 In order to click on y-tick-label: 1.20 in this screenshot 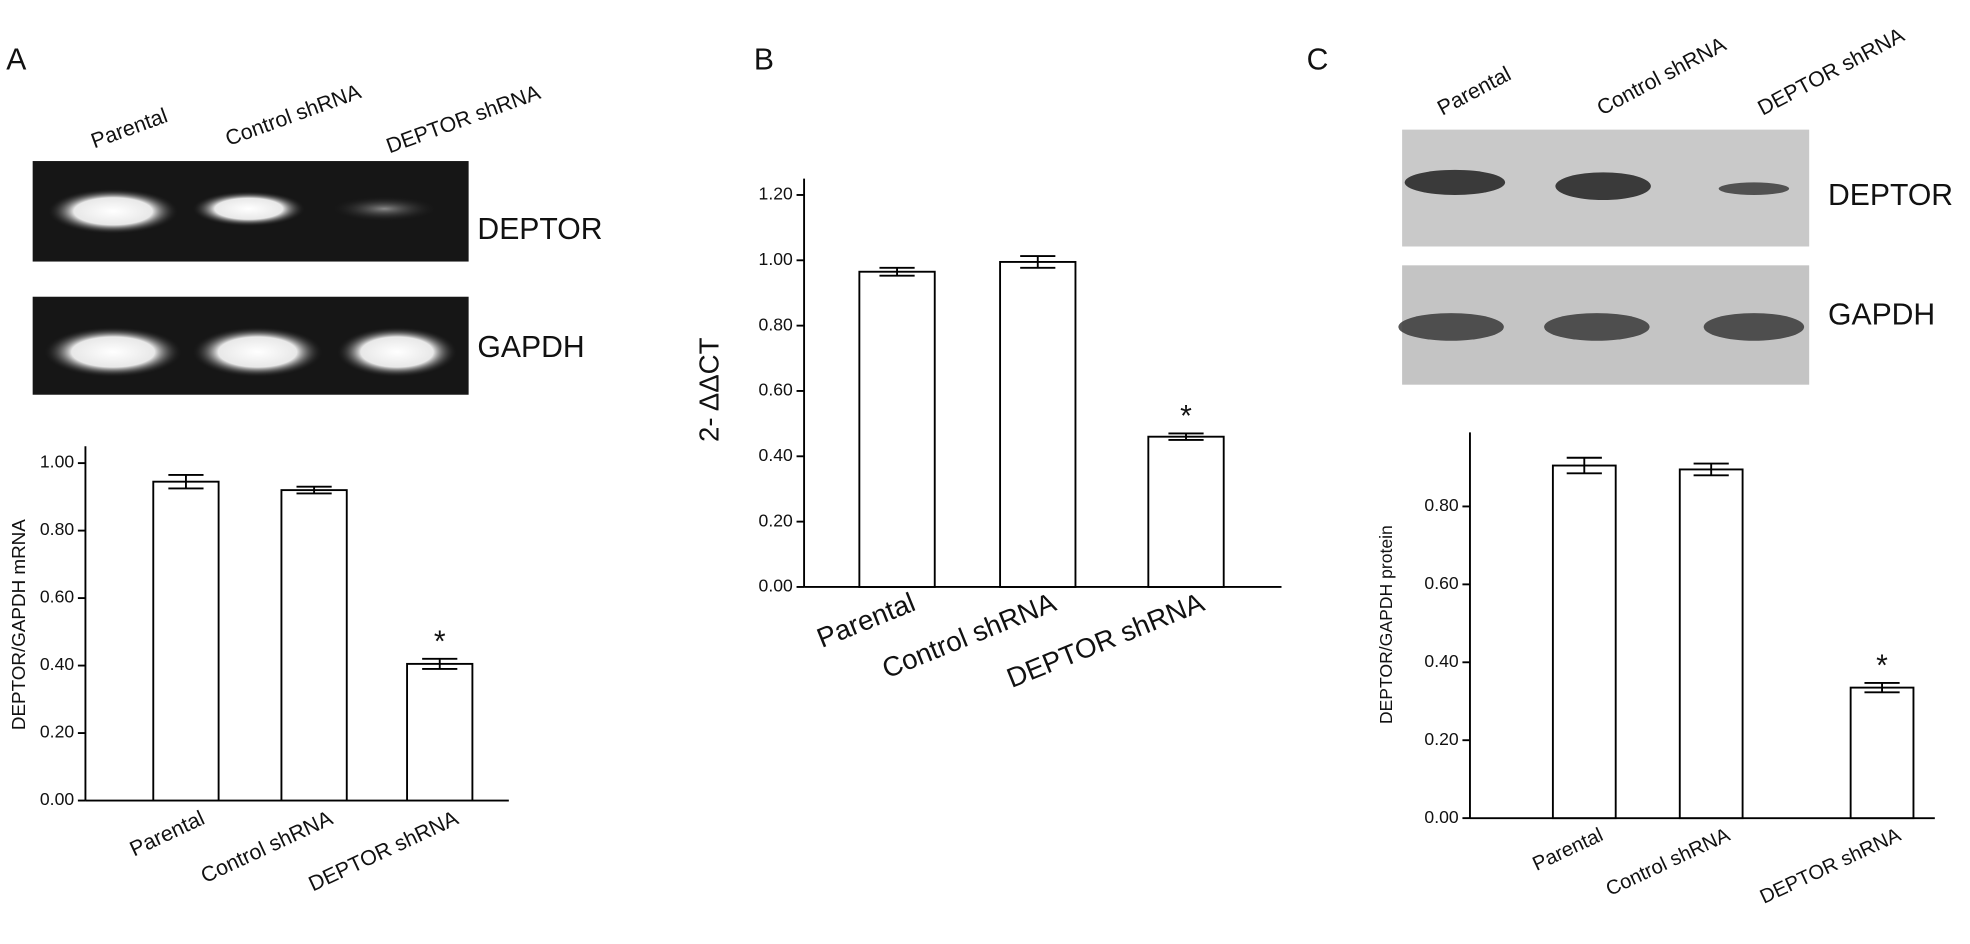, I will do `click(776, 194)`.